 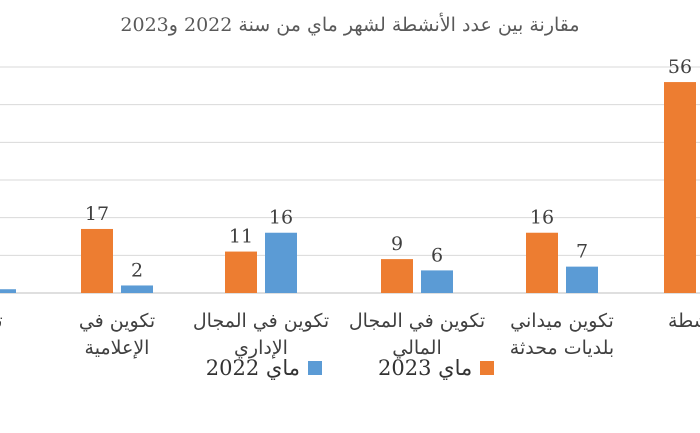 I want to click on legend-item-2022: ماي 2022, so click(x=264, y=368).